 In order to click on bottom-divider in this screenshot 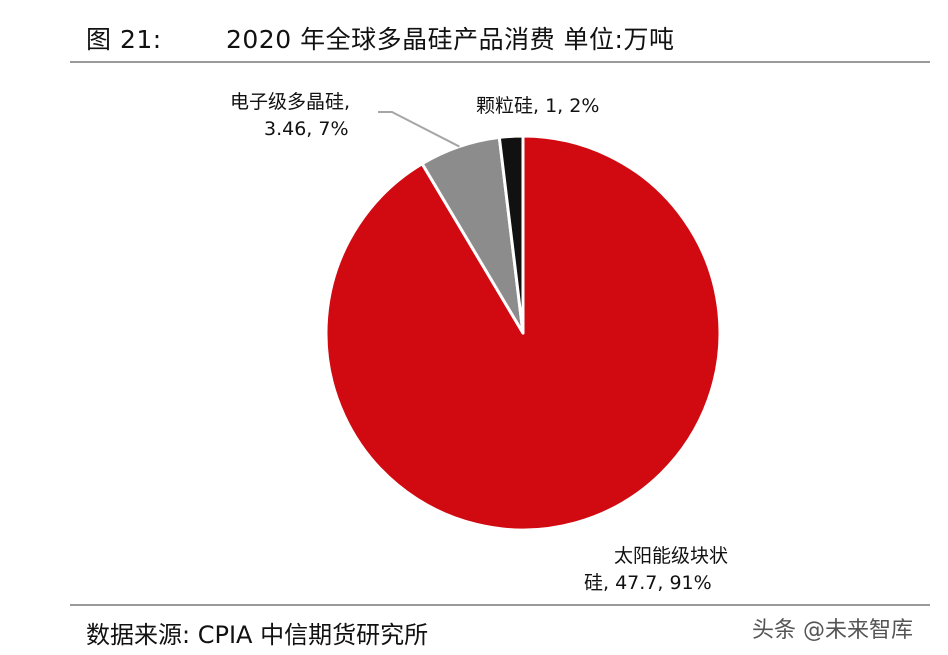, I will do `click(500, 605)`.